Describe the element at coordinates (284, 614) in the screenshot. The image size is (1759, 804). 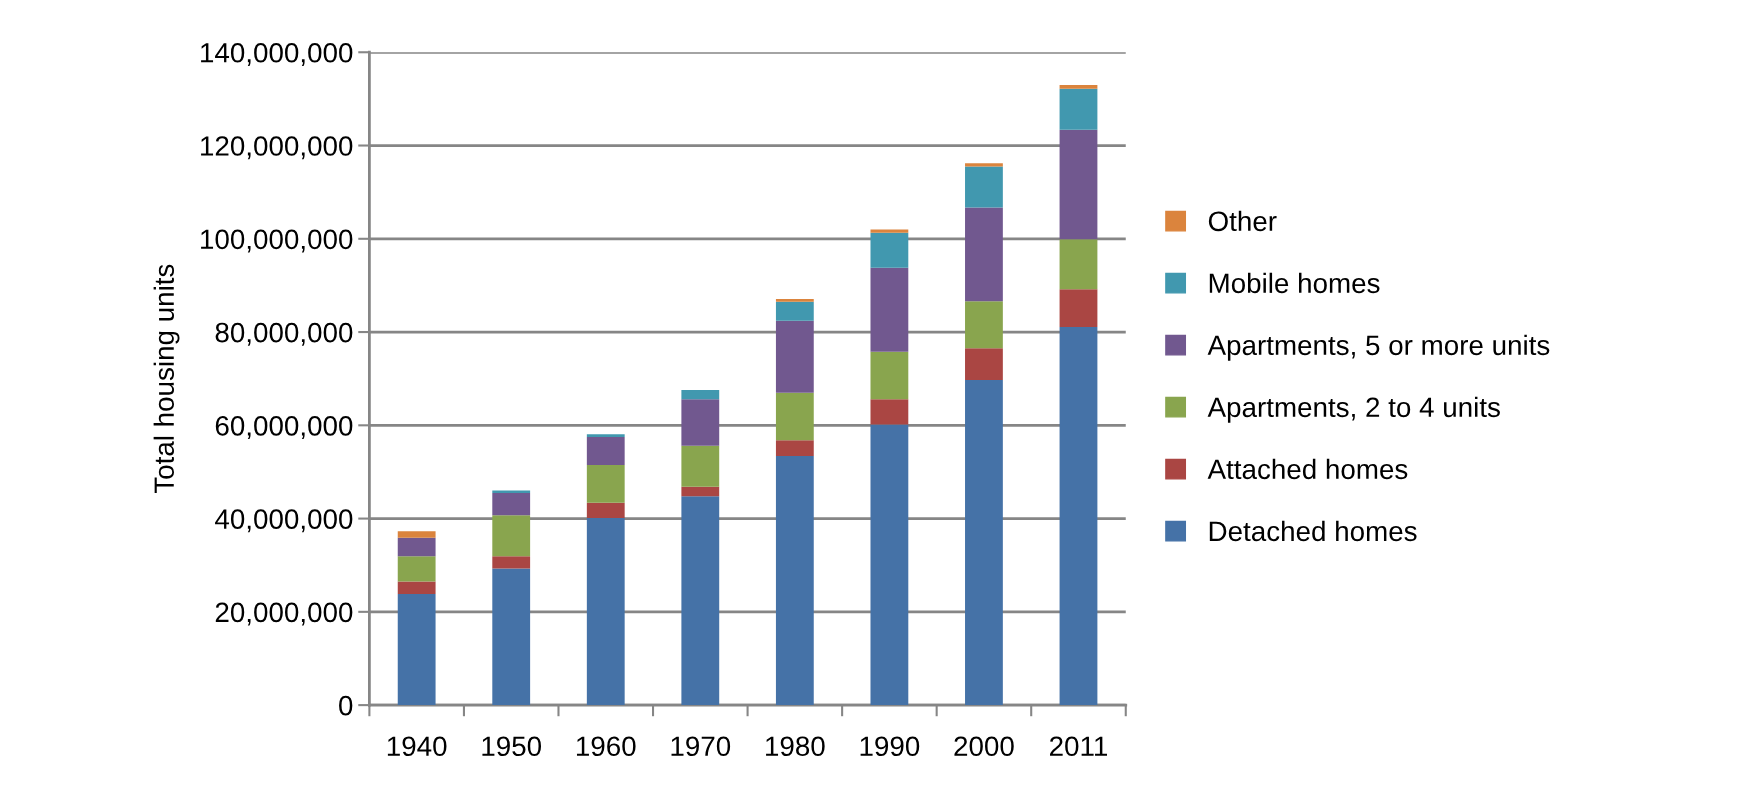
I see `y-tick-label: 20,000,000` at that location.